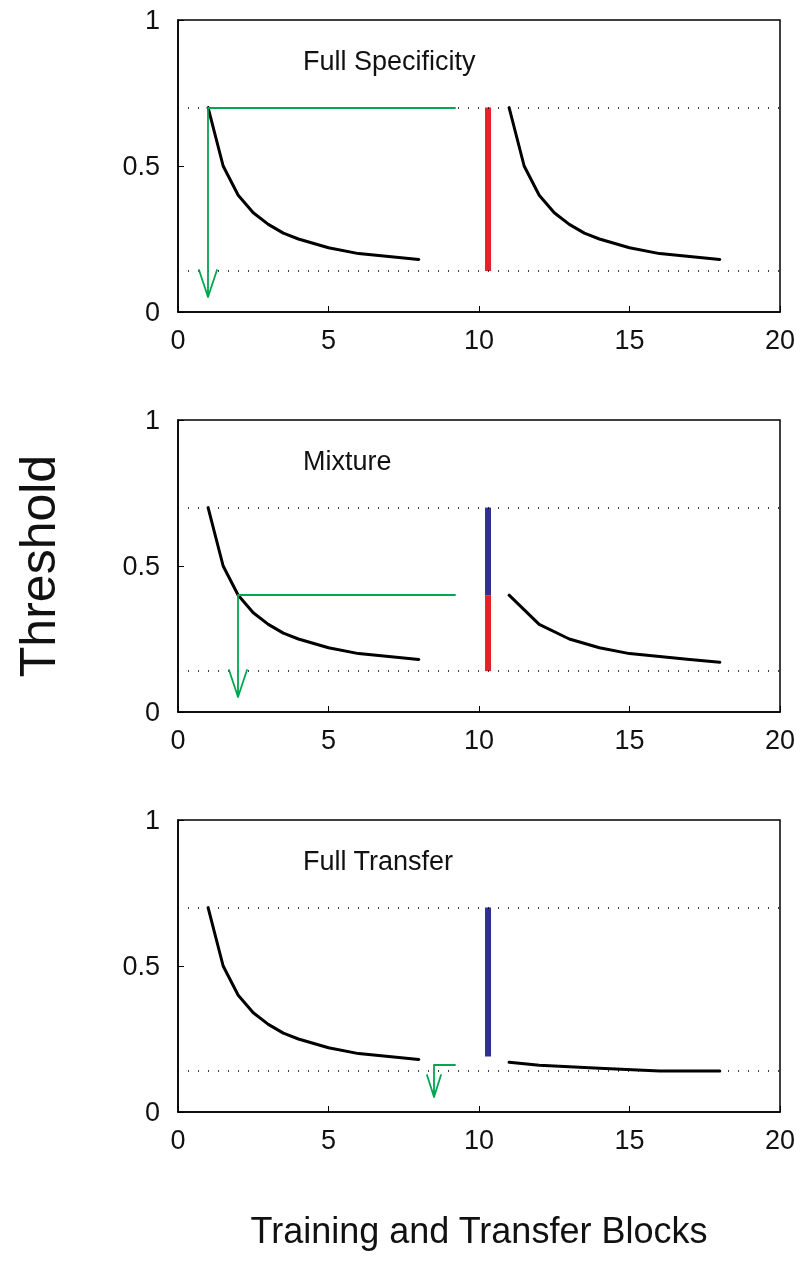  I want to click on text: Full Transfer, so click(378, 860).